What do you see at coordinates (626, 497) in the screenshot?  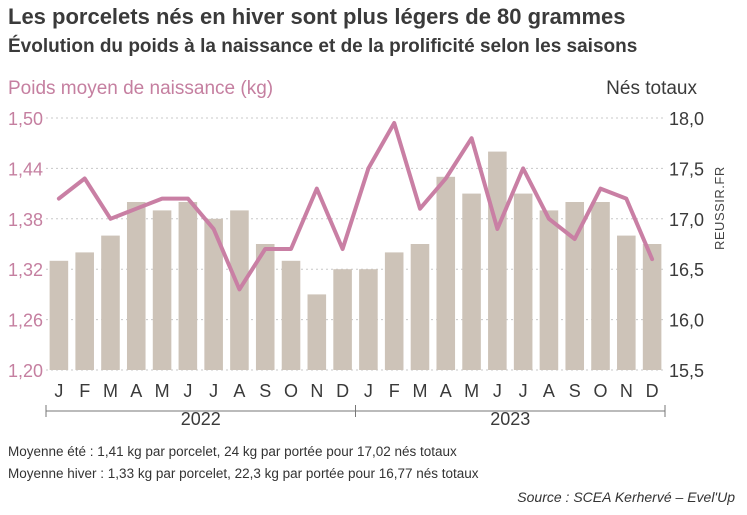 I see `source-note: Source : SCEA Kerhervé – Evel'Up` at bounding box center [626, 497].